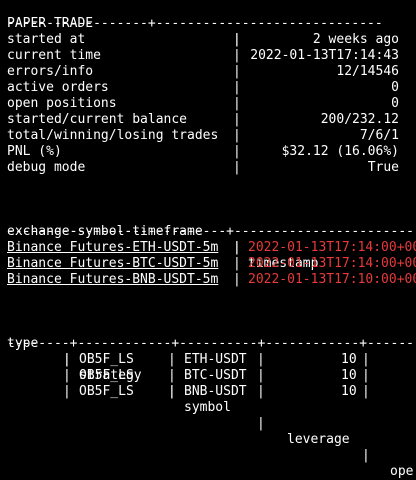 This screenshot has height=480, width=416. Describe the element at coordinates (203, 104) in the screenshot. I see `stat-row: open positions | 0` at that location.